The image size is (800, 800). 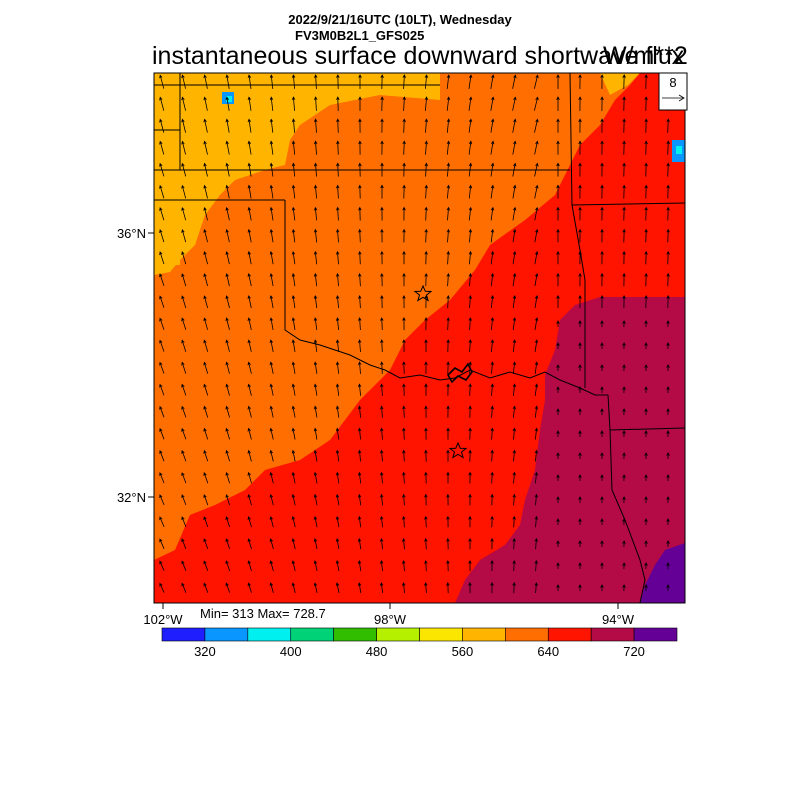 What do you see at coordinates (577, 230) in the screenshot?
I see `boundary-ok-ar` at bounding box center [577, 230].